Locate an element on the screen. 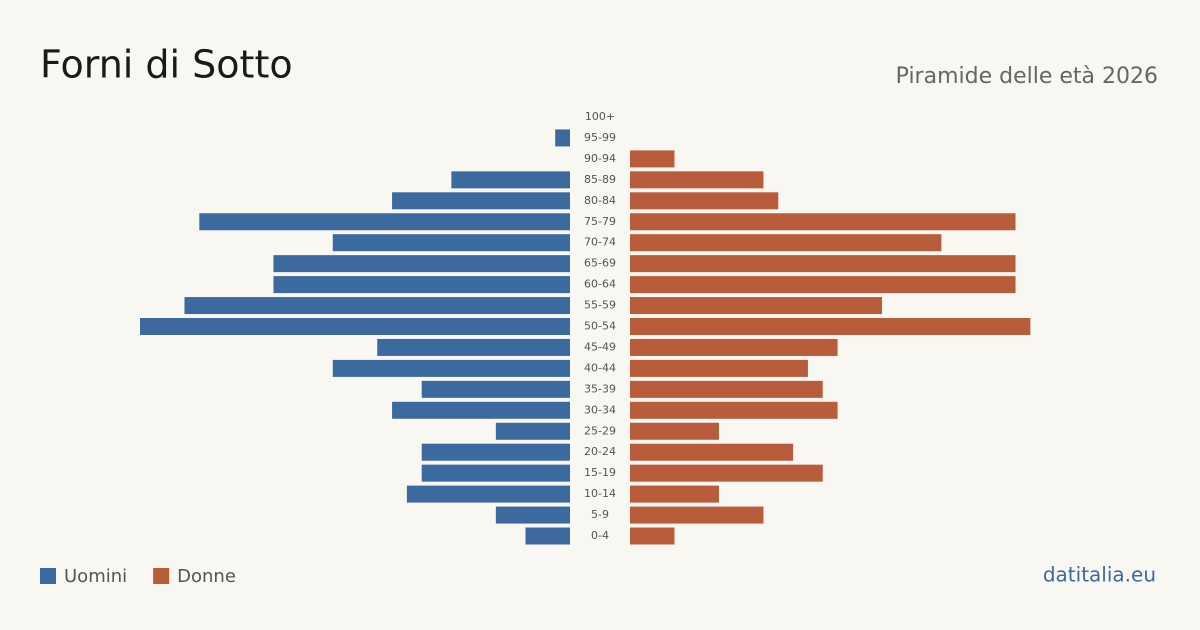 This screenshot has height=630, width=1200. age-label: 80-84 is located at coordinates (600, 200).